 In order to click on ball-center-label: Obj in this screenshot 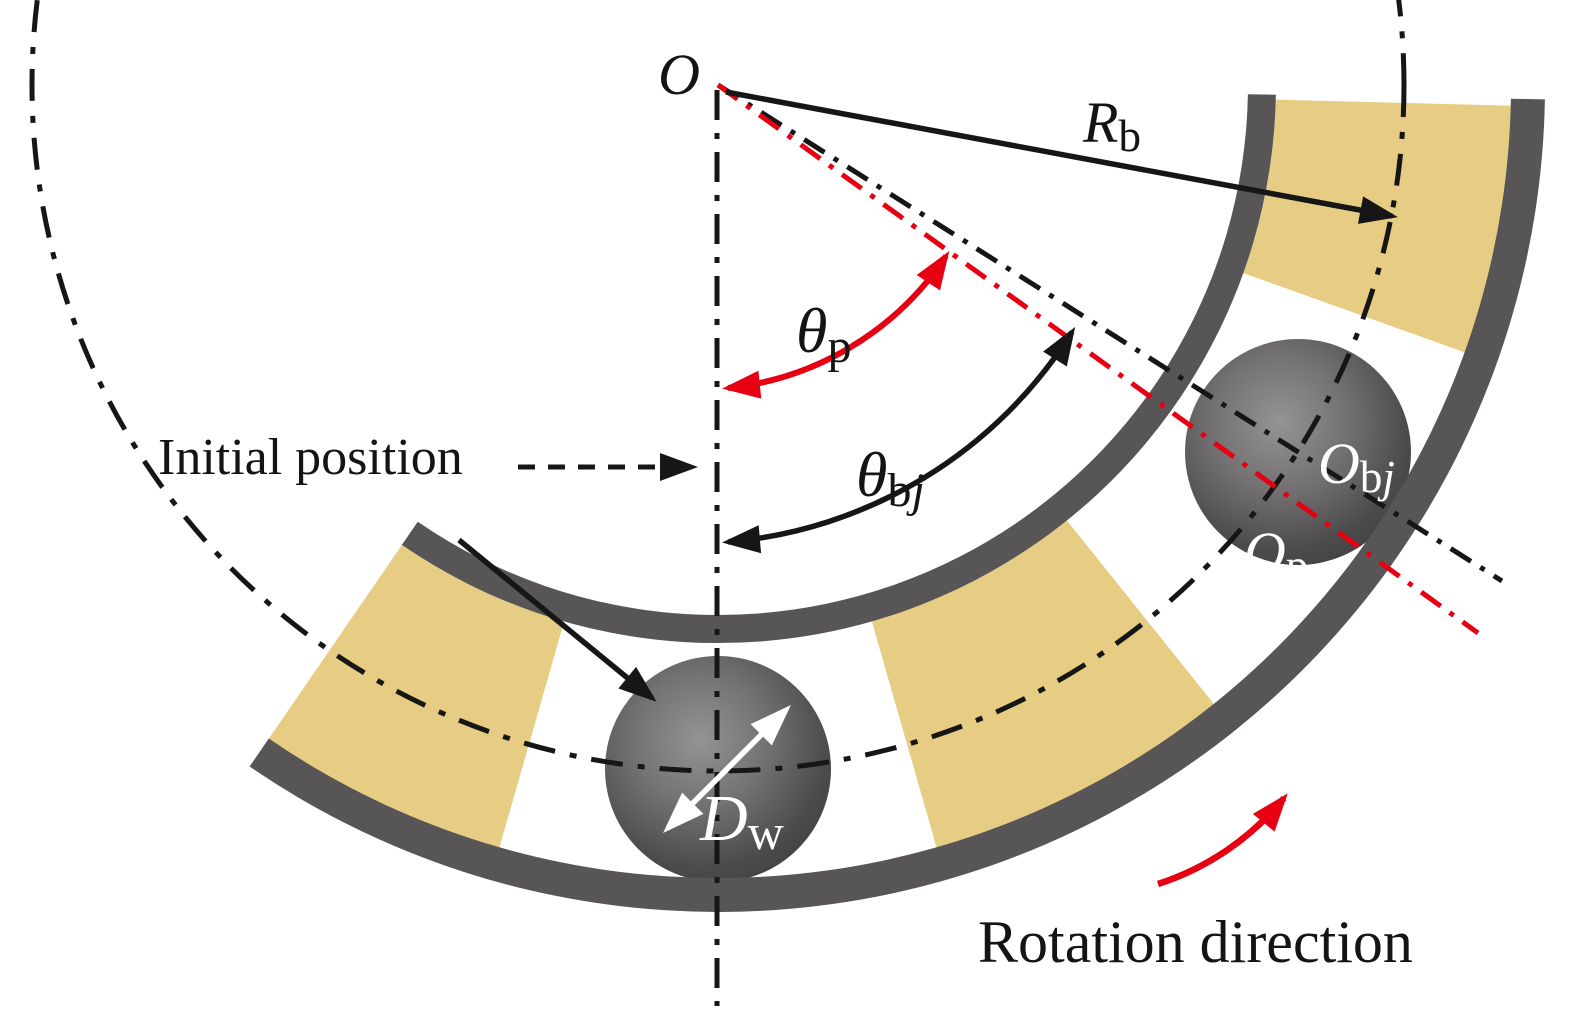, I will do `click(1356, 466)`.